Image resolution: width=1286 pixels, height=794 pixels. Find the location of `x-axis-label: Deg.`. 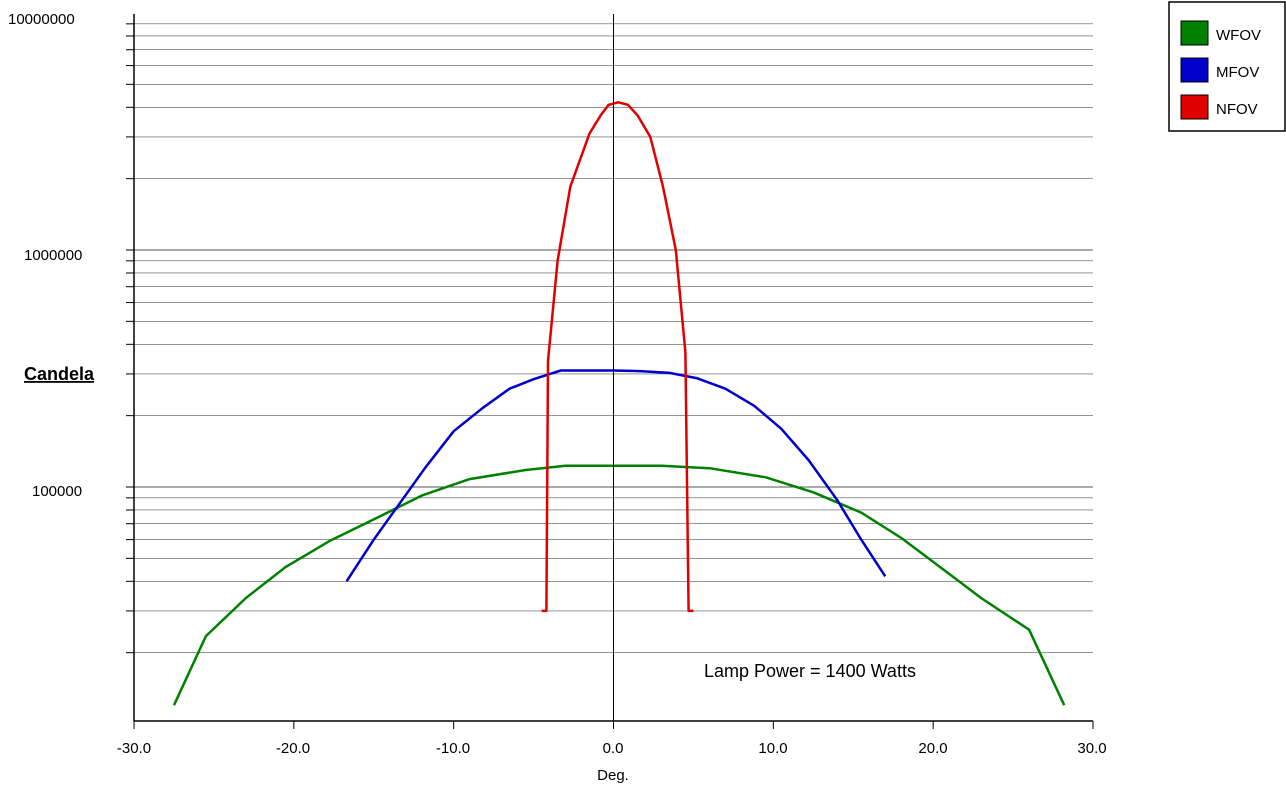

x-axis-label: Deg. is located at coordinates (613, 775).